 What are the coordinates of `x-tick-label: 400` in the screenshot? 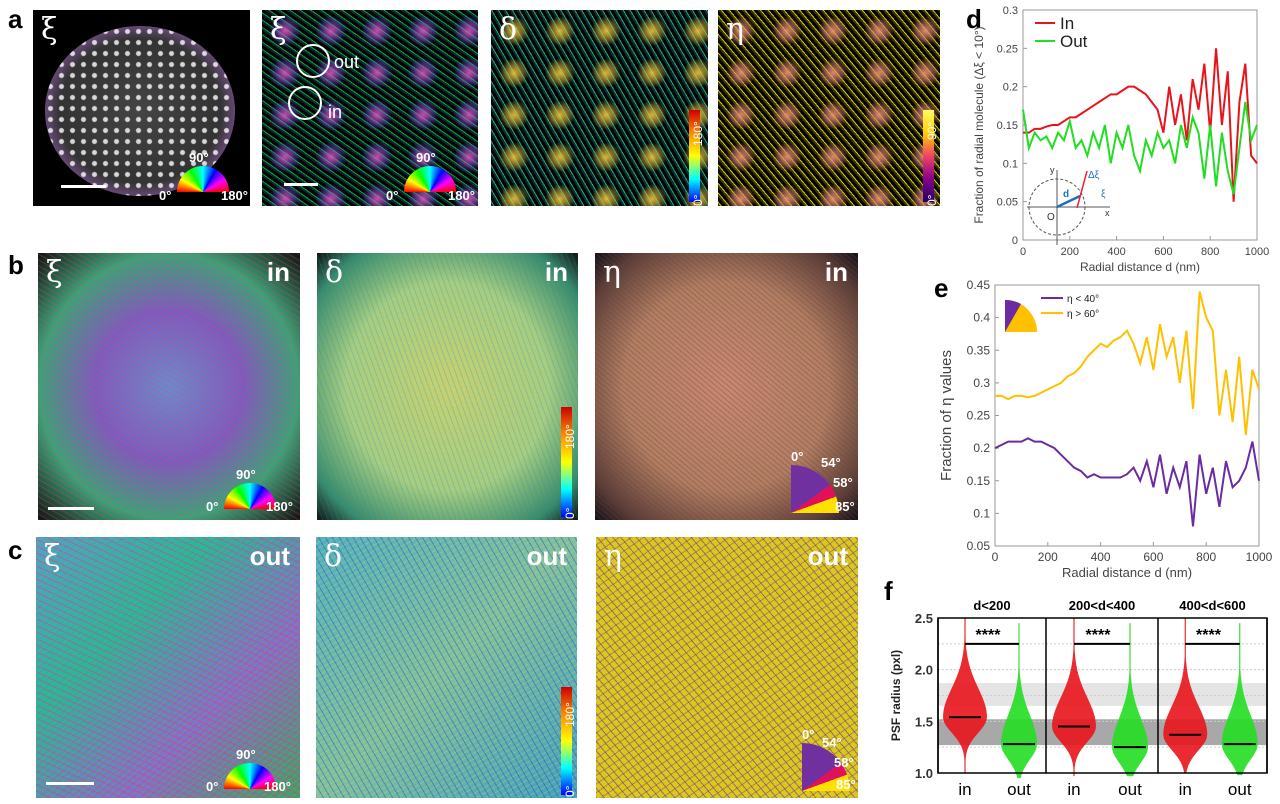 It's located at (1101, 557).